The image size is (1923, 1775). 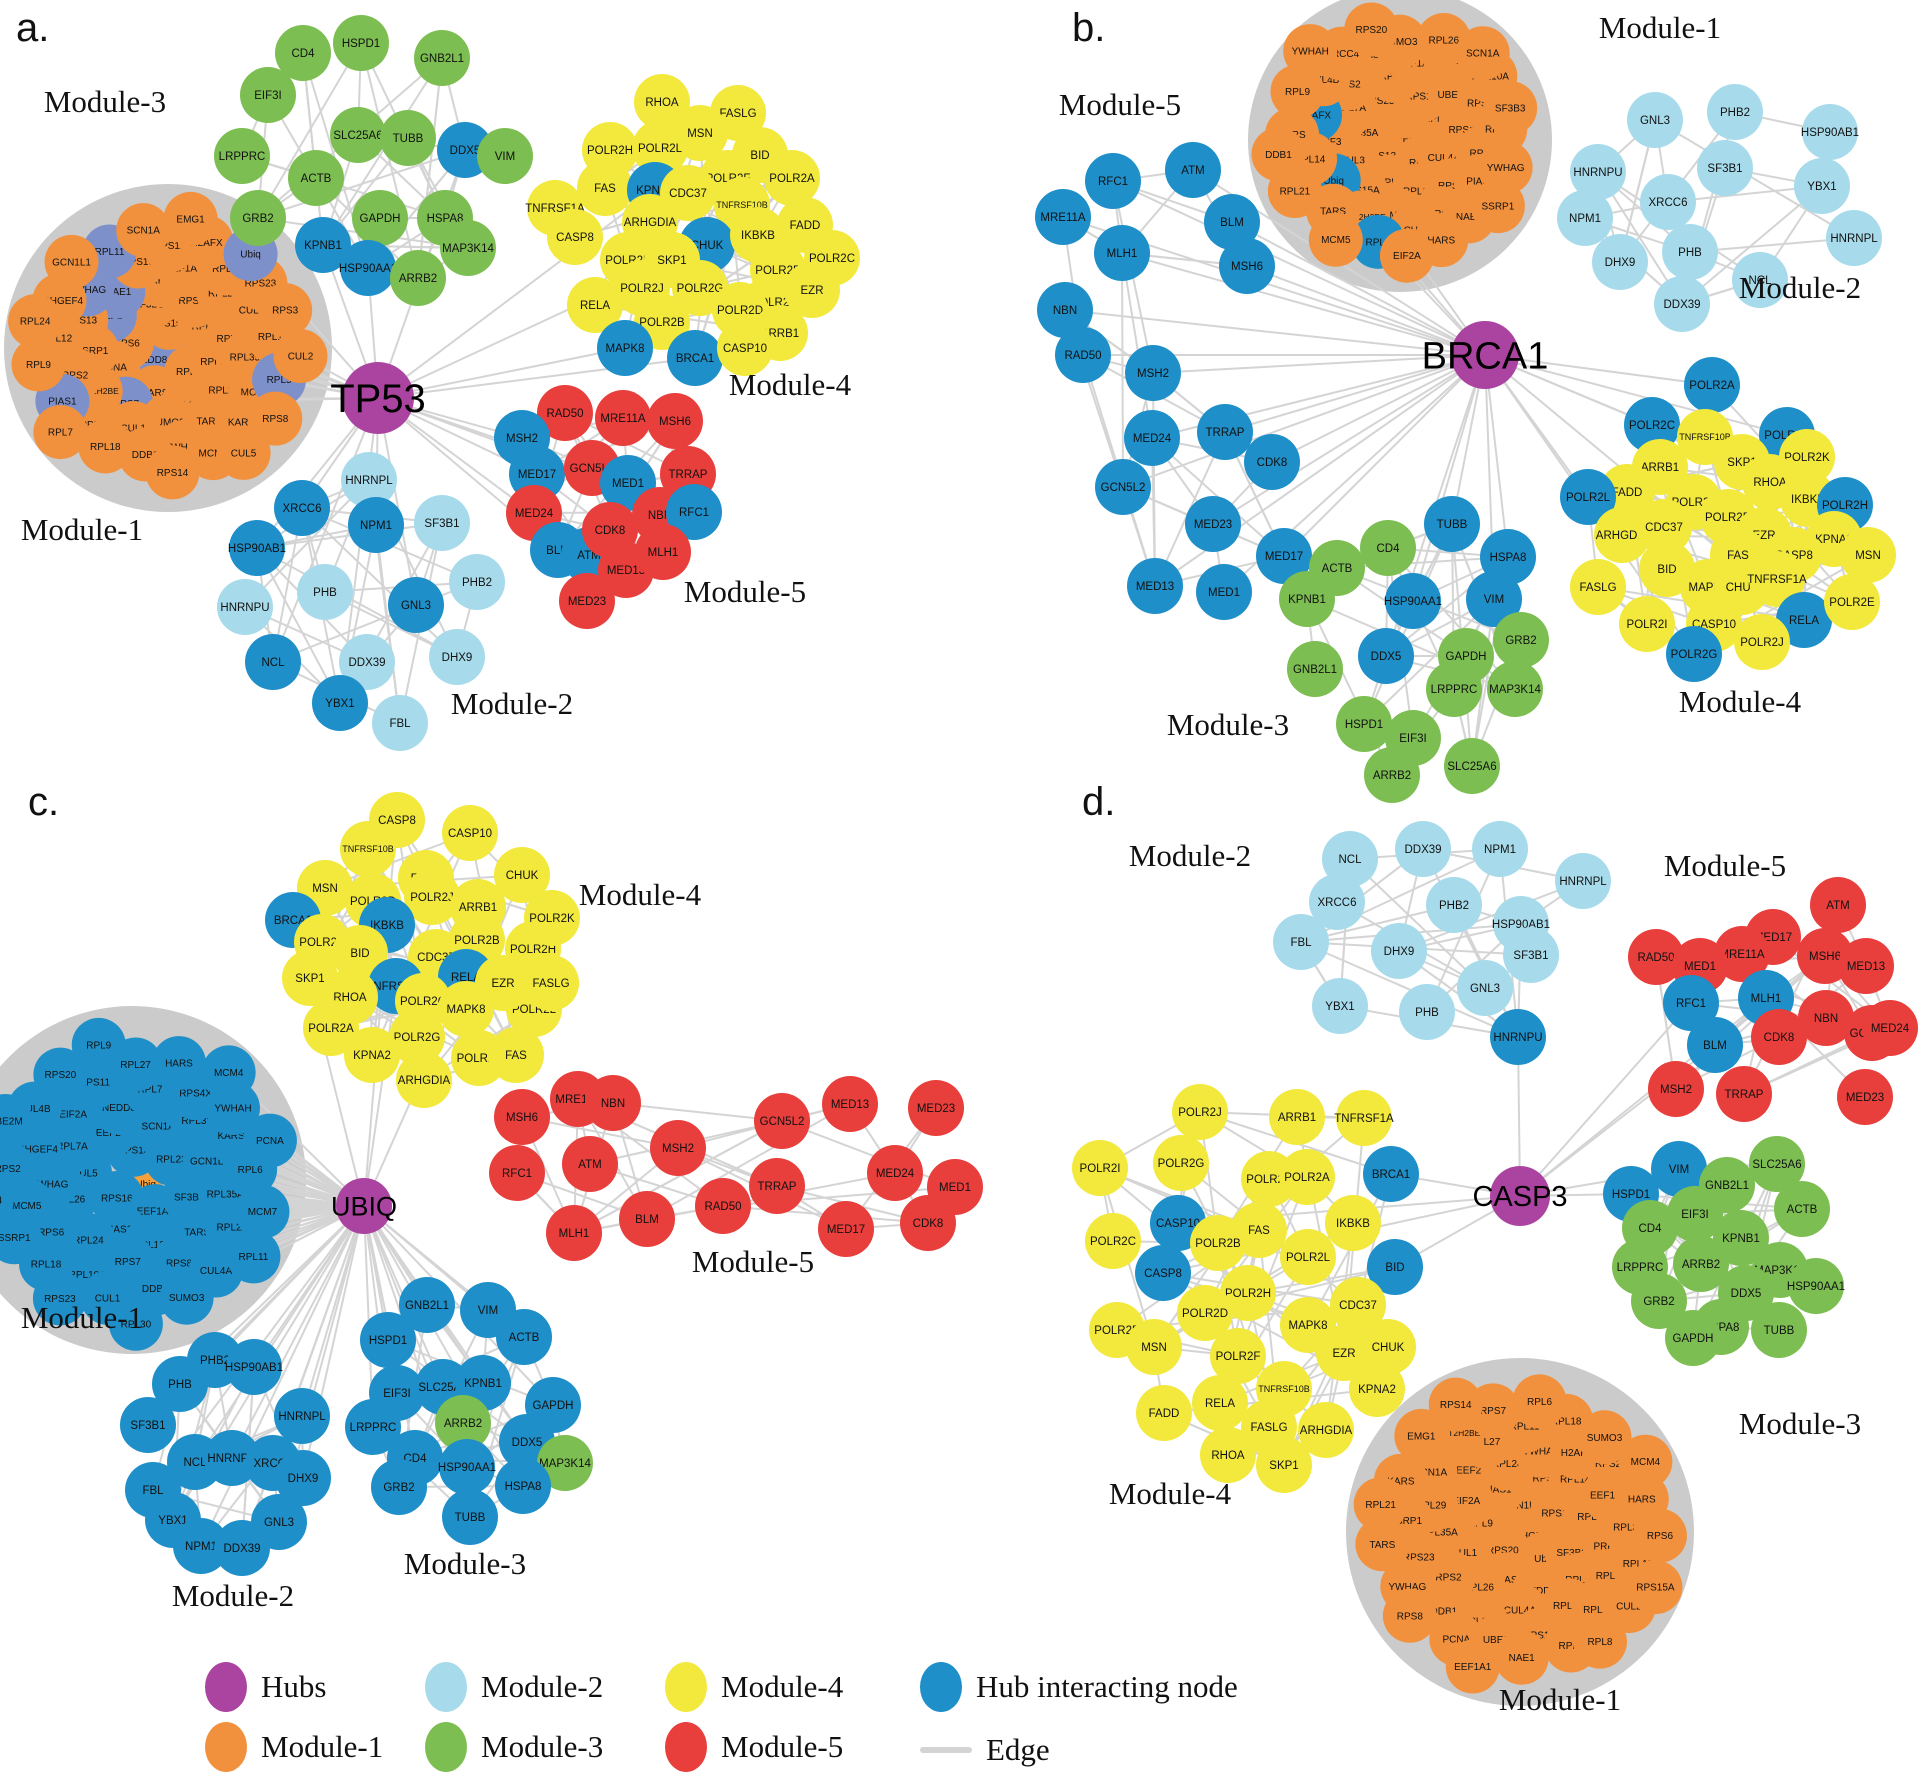 What do you see at coordinates (366, 663) in the screenshot?
I see `node-label: DDX39` at bounding box center [366, 663].